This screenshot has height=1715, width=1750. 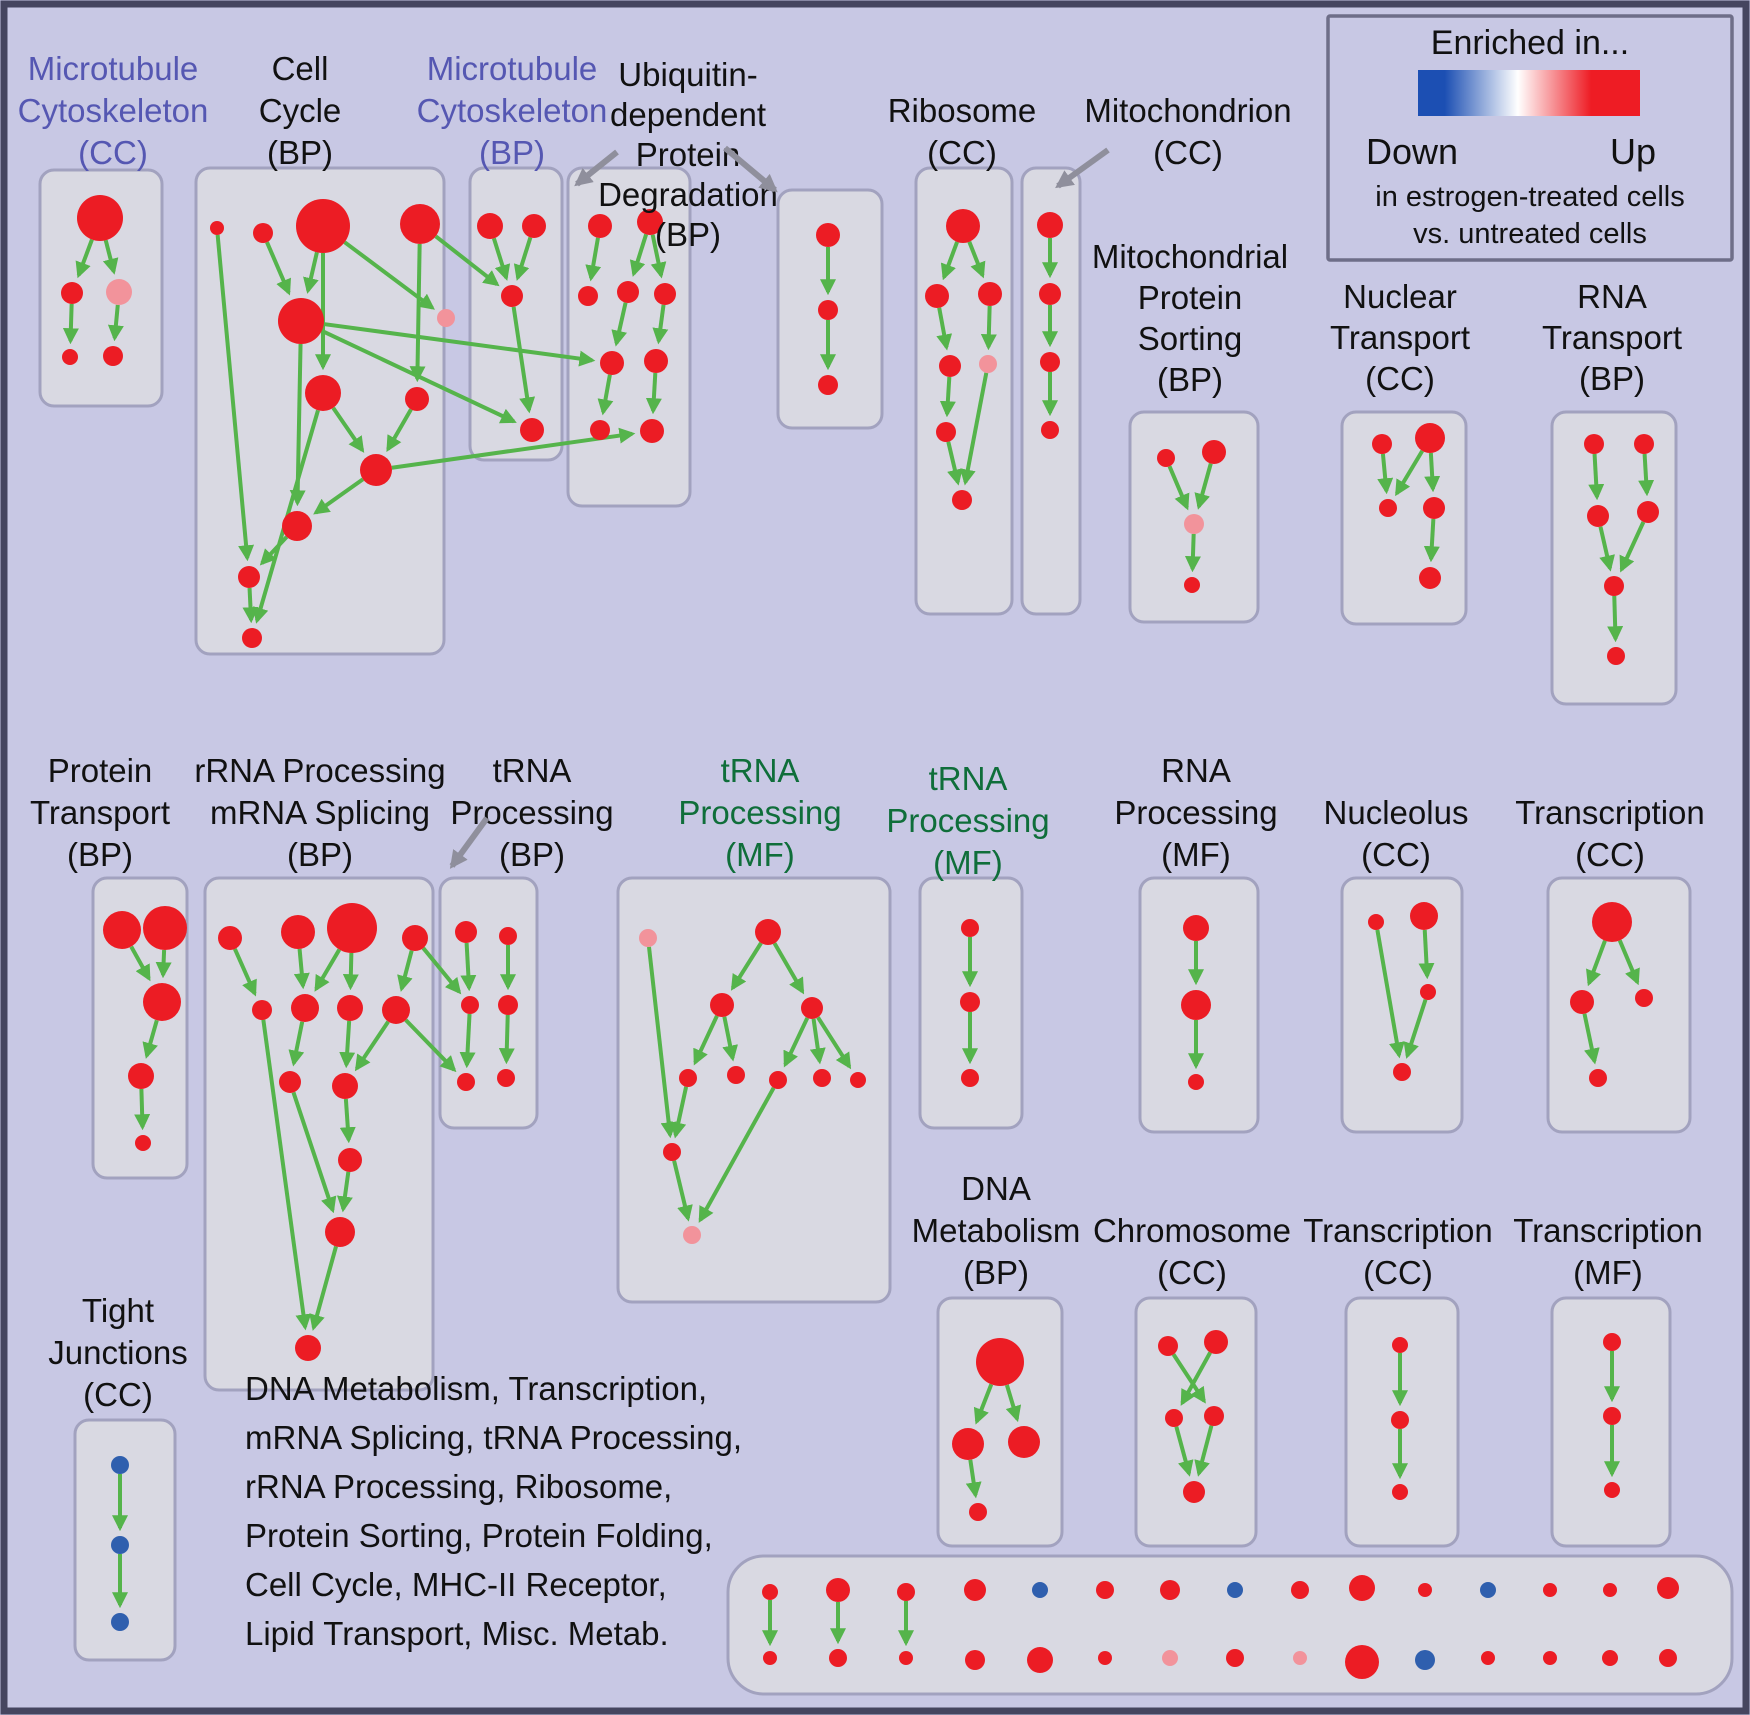 What do you see at coordinates (1610, 812) in the screenshot?
I see `transcription-cc-middle-label: Transcription` at bounding box center [1610, 812].